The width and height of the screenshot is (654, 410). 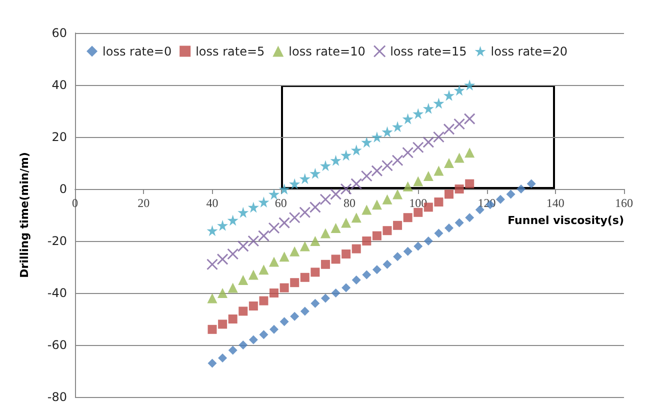 What do you see at coordinates (59, 85) in the screenshot?
I see `y-tick-label: 40` at bounding box center [59, 85].